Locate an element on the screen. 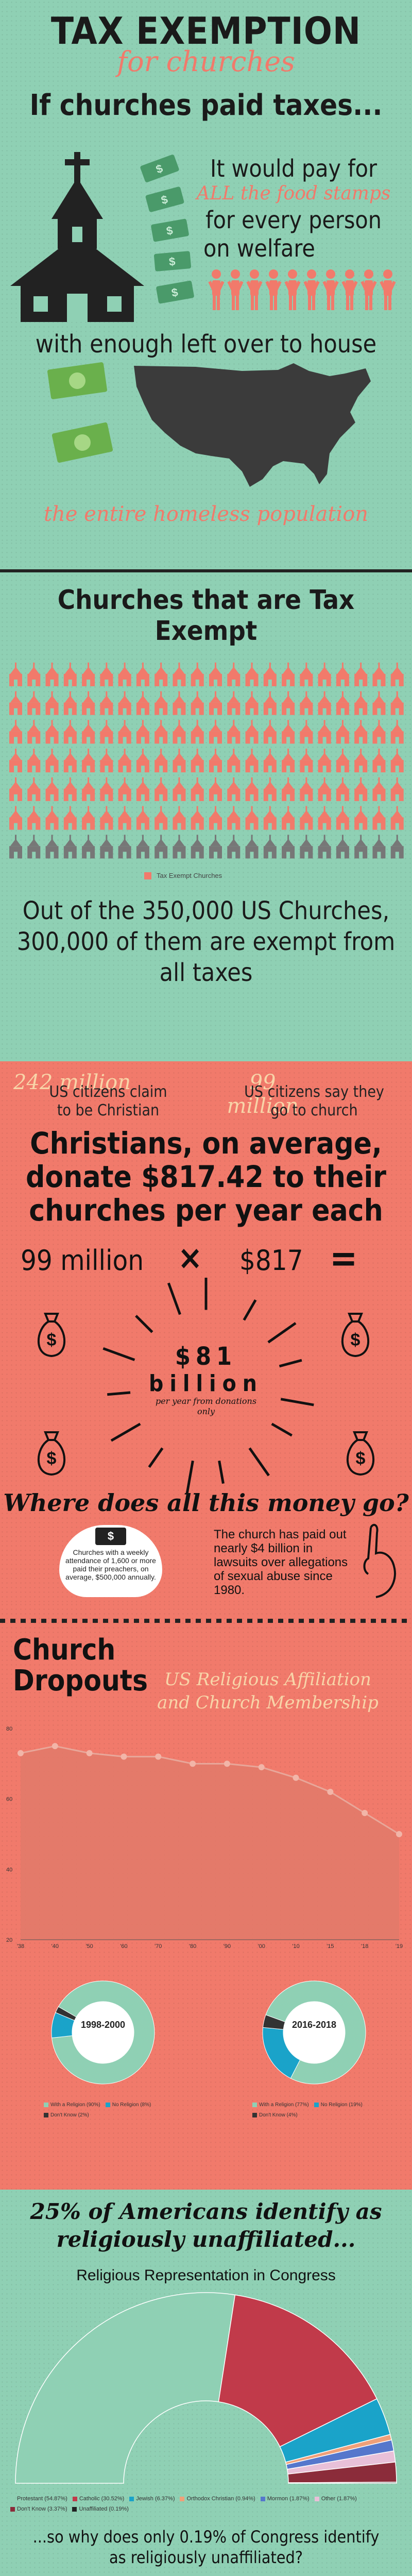 The width and height of the screenshot is (412, 2576). dashed-divider is located at coordinates (206, 1621).